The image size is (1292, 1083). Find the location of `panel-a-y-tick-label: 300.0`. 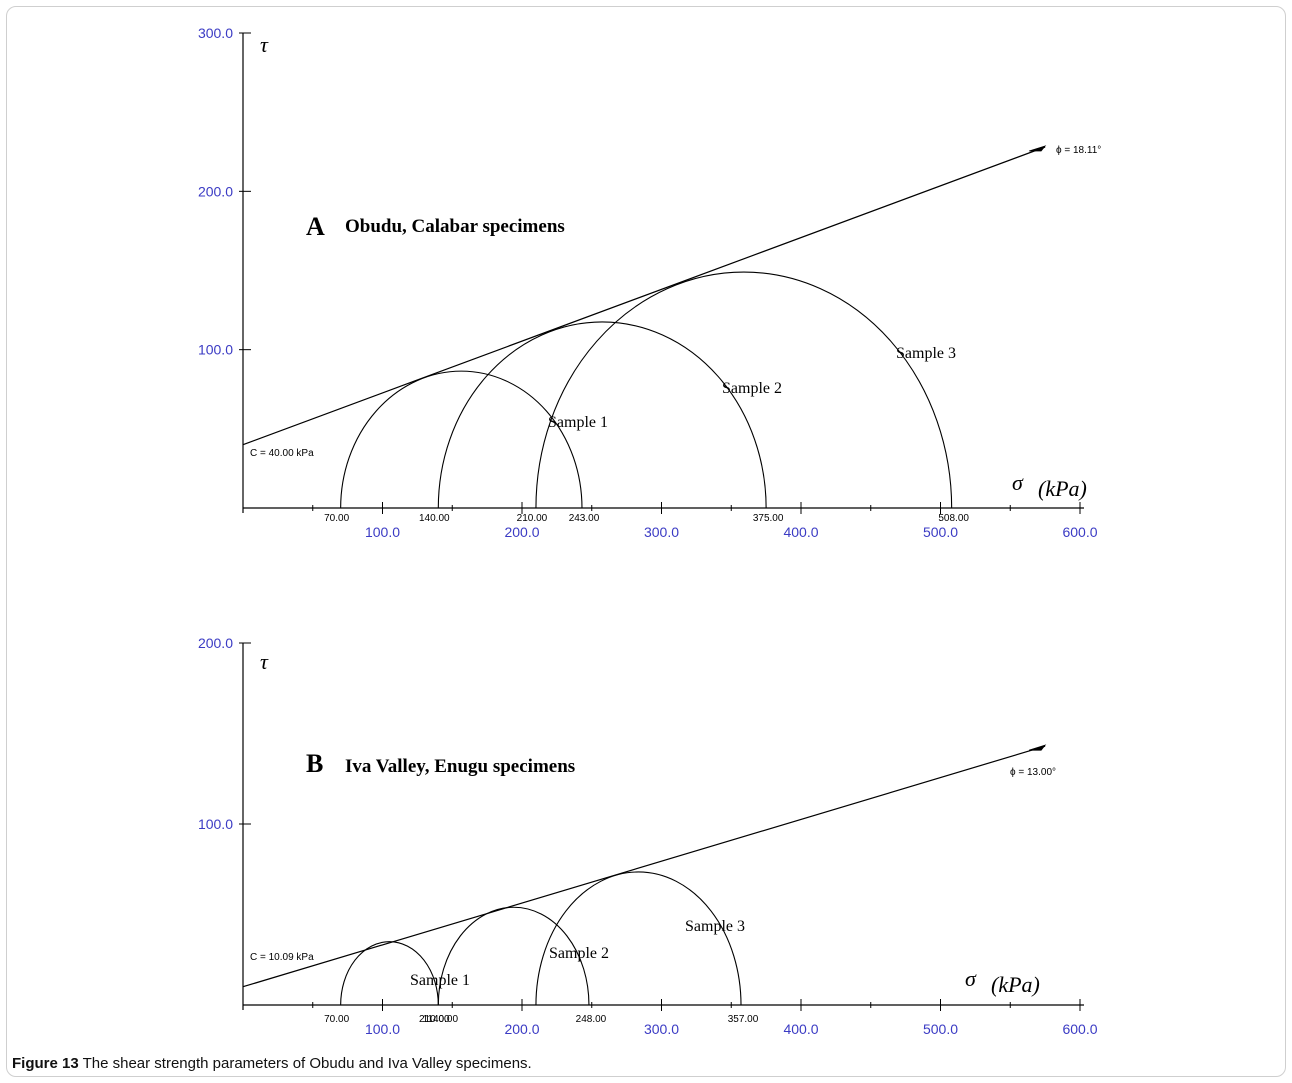

panel-a-y-tick-label: 300.0 is located at coordinates (215, 33).